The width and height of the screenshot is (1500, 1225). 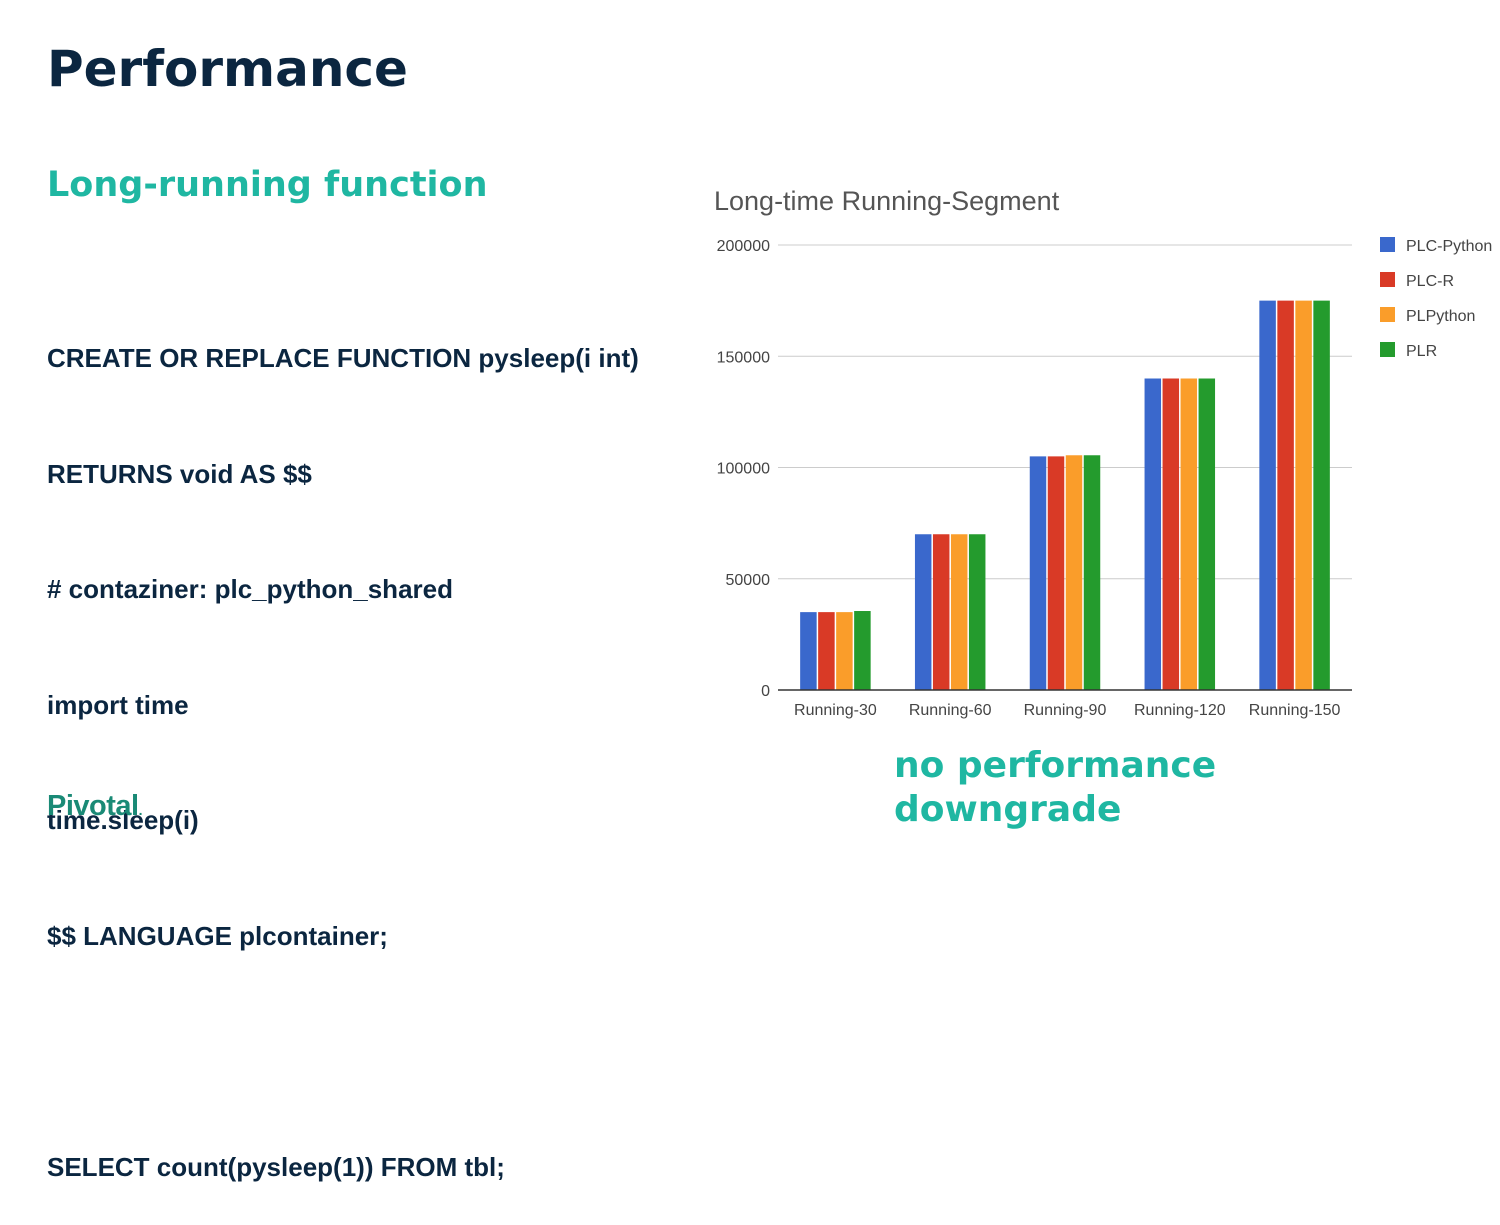 I want to click on y-tick-label: 50000, so click(x=748, y=580).